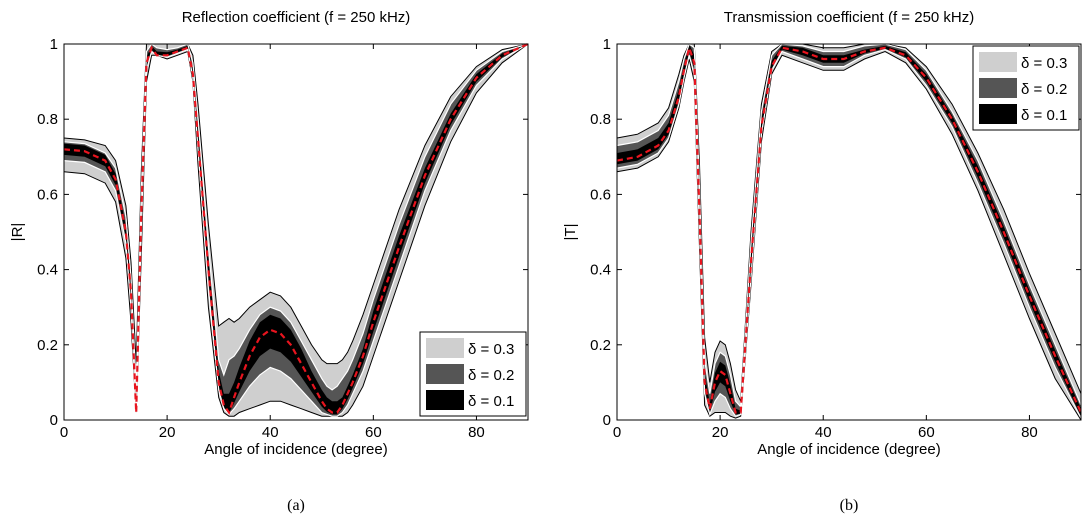 The height and width of the screenshot is (518, 1085). I want to click on y-axis-label: |T|, so click(570, 232).